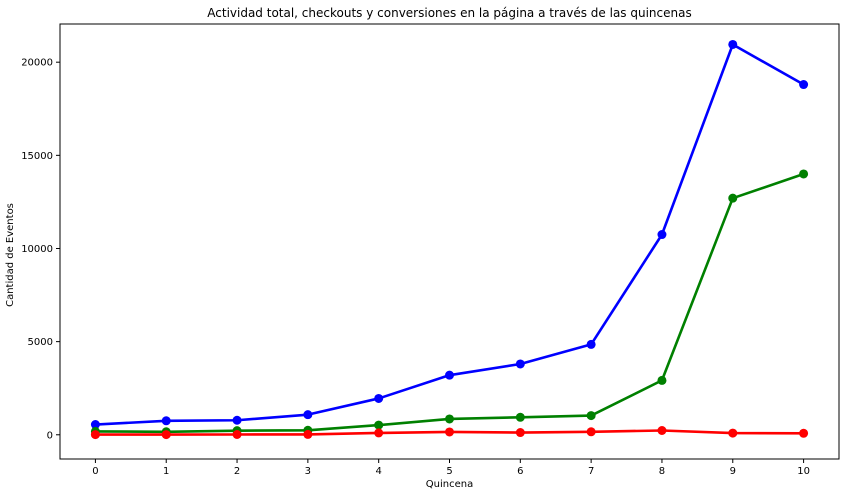 Image resolution: width=851 pixels, height=496 pixels. What do you see at coordinates (449, 471) in the screenshot?
I see `x-tick-label: 5` at bounding box center [449, 471].